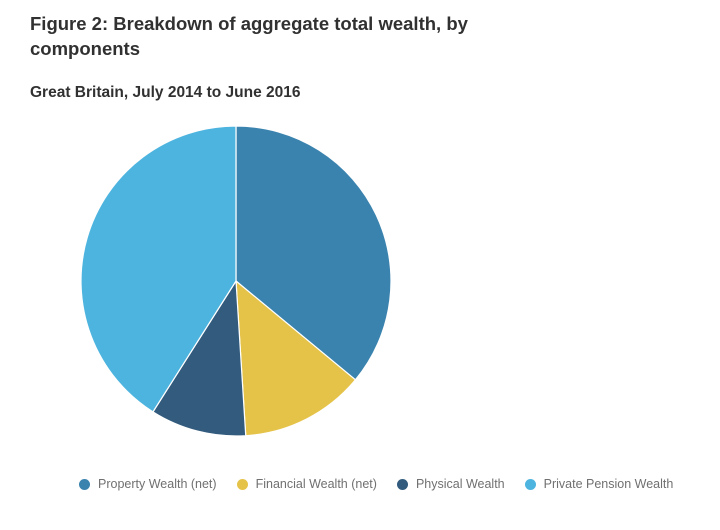 The height and width of the screenshot is (530, 720). I want to click on legend-item-private-pension-wealth: Private Pension Wealth, so click(599, 484).